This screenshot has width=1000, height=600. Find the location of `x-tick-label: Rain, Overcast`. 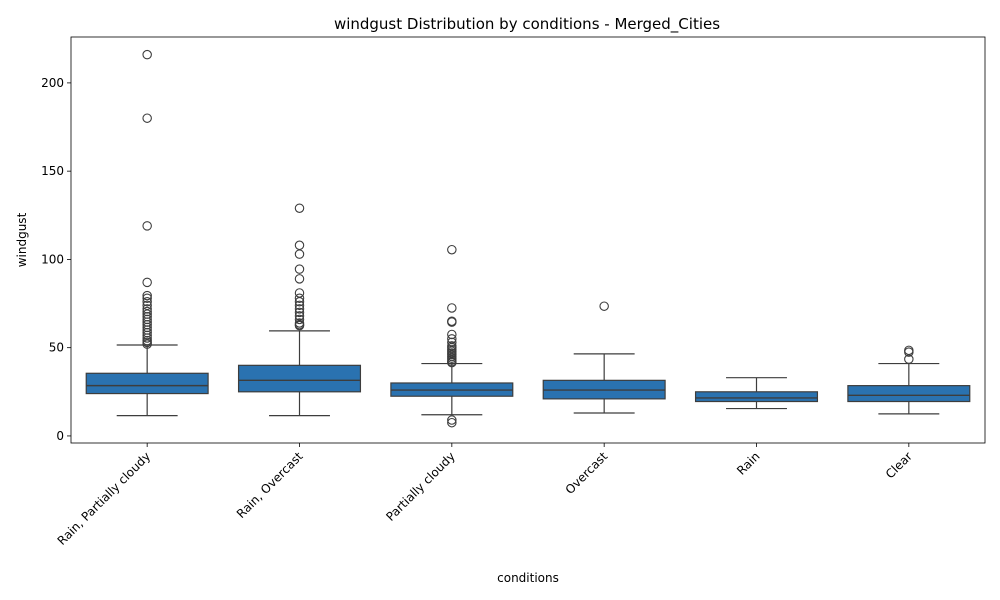

x-tick-label: Rain, Overcast is located at coordinates (270, 485).